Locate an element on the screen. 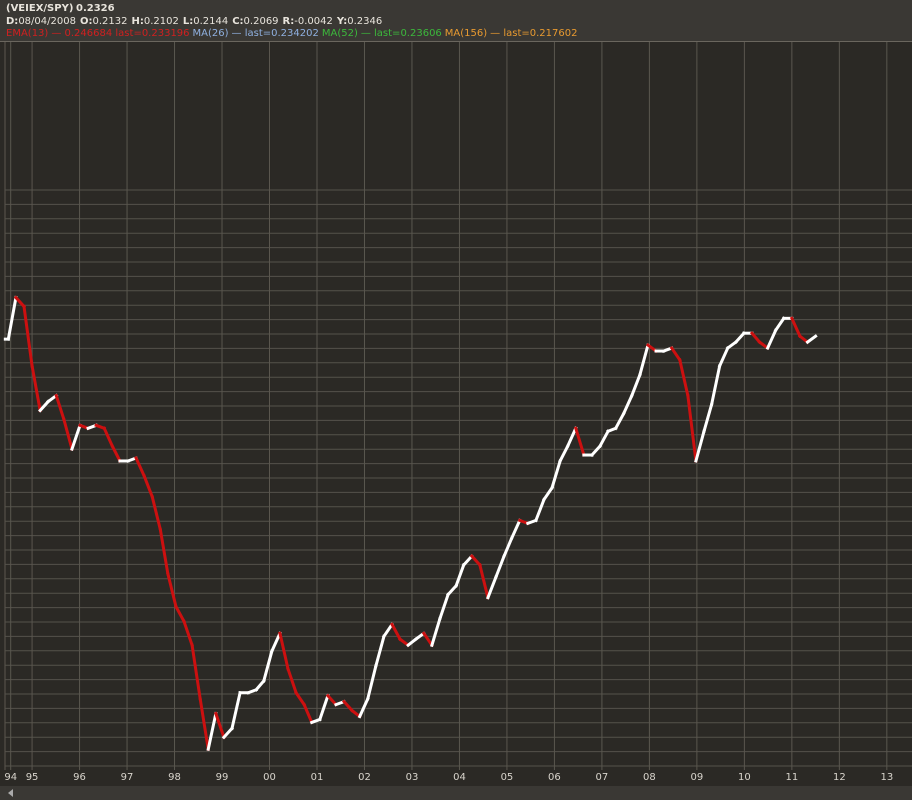  field-value: 0.2069 is located at coordinates (261, 21).